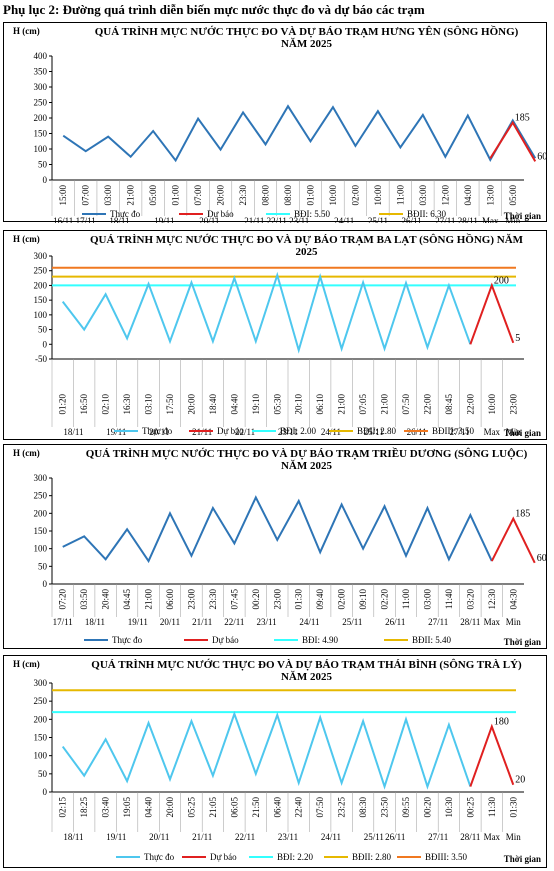 This screenshot has height=871, width=554. What do you see at coordinates (342, 807) in the screenshot?
I see `x-tick-label: 23:25` at bounding box center [342, 807].